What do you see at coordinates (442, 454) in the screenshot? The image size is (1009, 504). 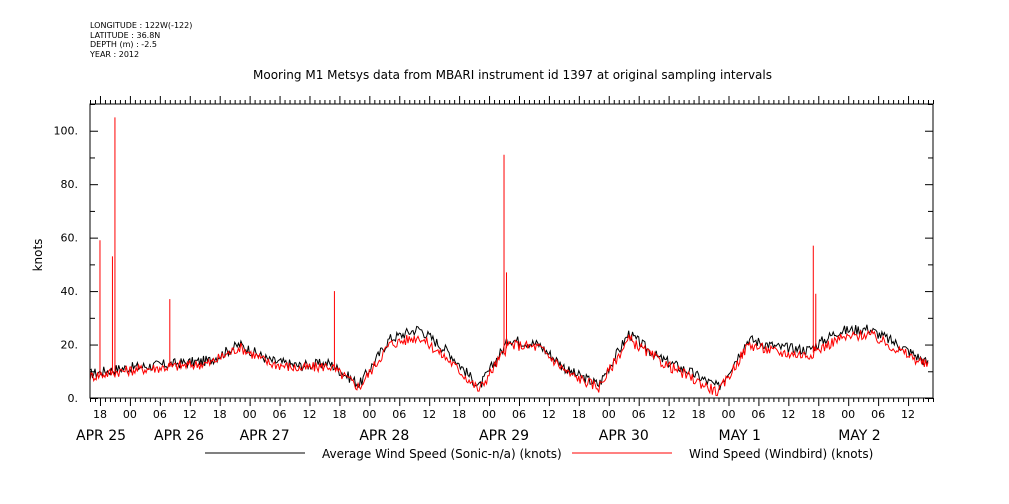 I see `legend-label-average: Average Wind Speed (Sonic-n/a) (knots)` at bounding box center [442, 454].